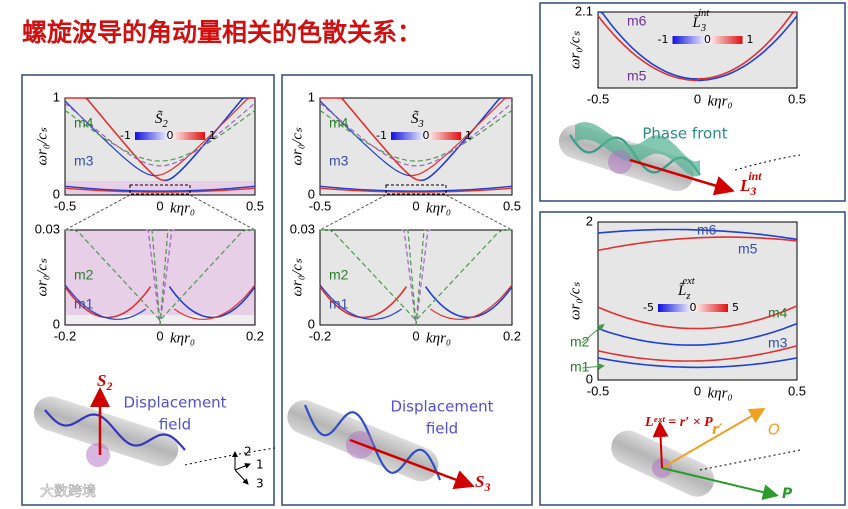 The width and height of the screenshot is (848, 509). Describe the element at coordinates (748, 249) in the screenshot. I see `mode-label: m5` at that location.